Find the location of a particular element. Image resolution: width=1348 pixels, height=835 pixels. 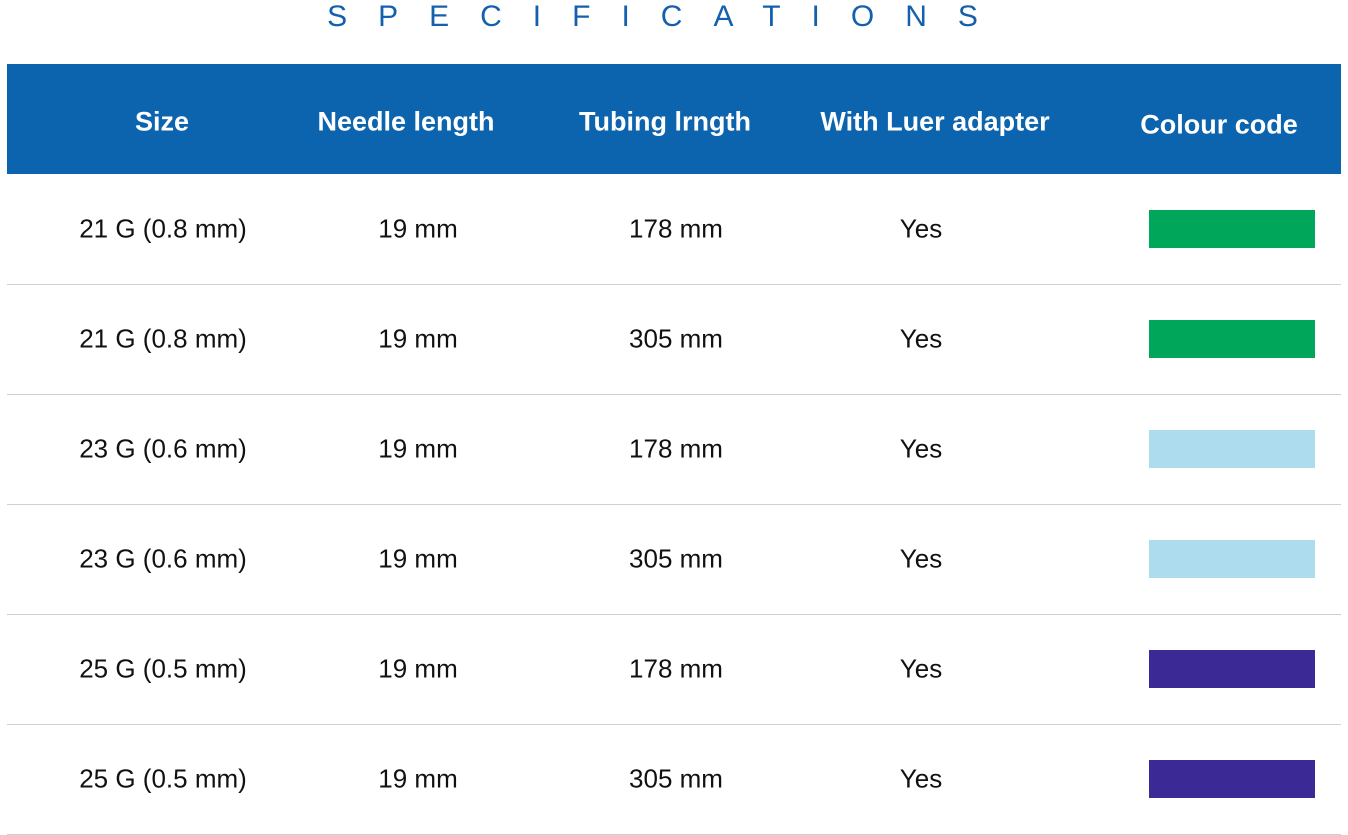

table-row: 25 G (0.5 mm) 19 mm 178 mm Yes is located at coordinates (674, 669).